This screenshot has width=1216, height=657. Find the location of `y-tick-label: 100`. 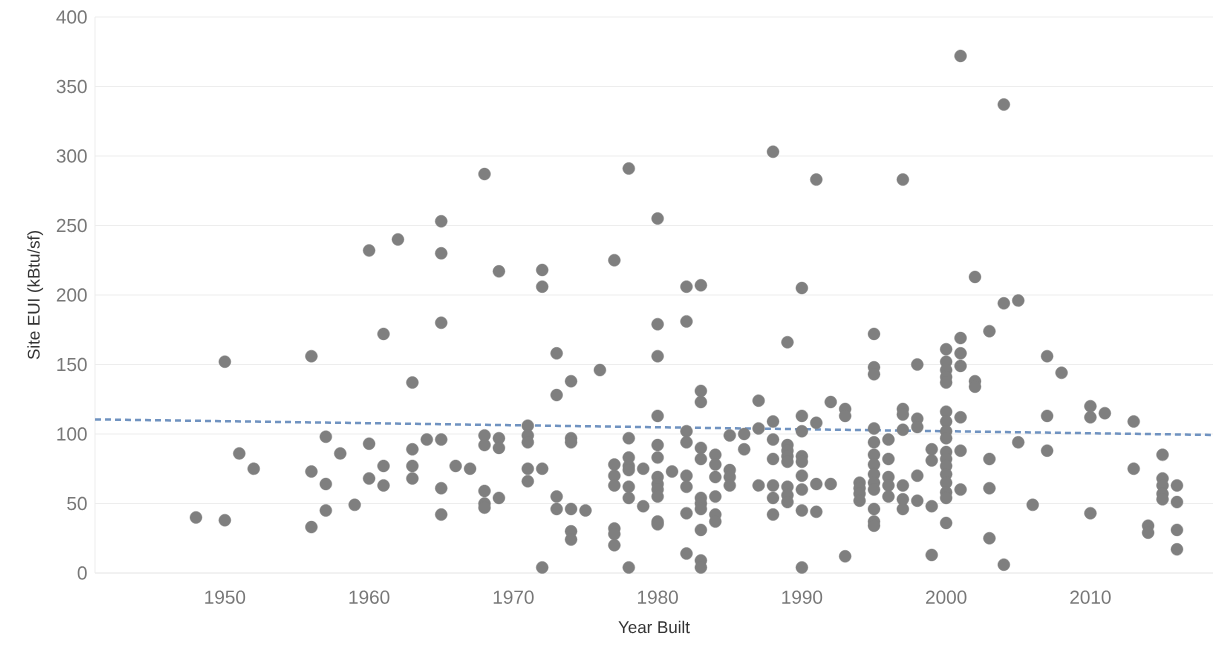

y-tick-label: 100 is located at coordinates (72, 434).